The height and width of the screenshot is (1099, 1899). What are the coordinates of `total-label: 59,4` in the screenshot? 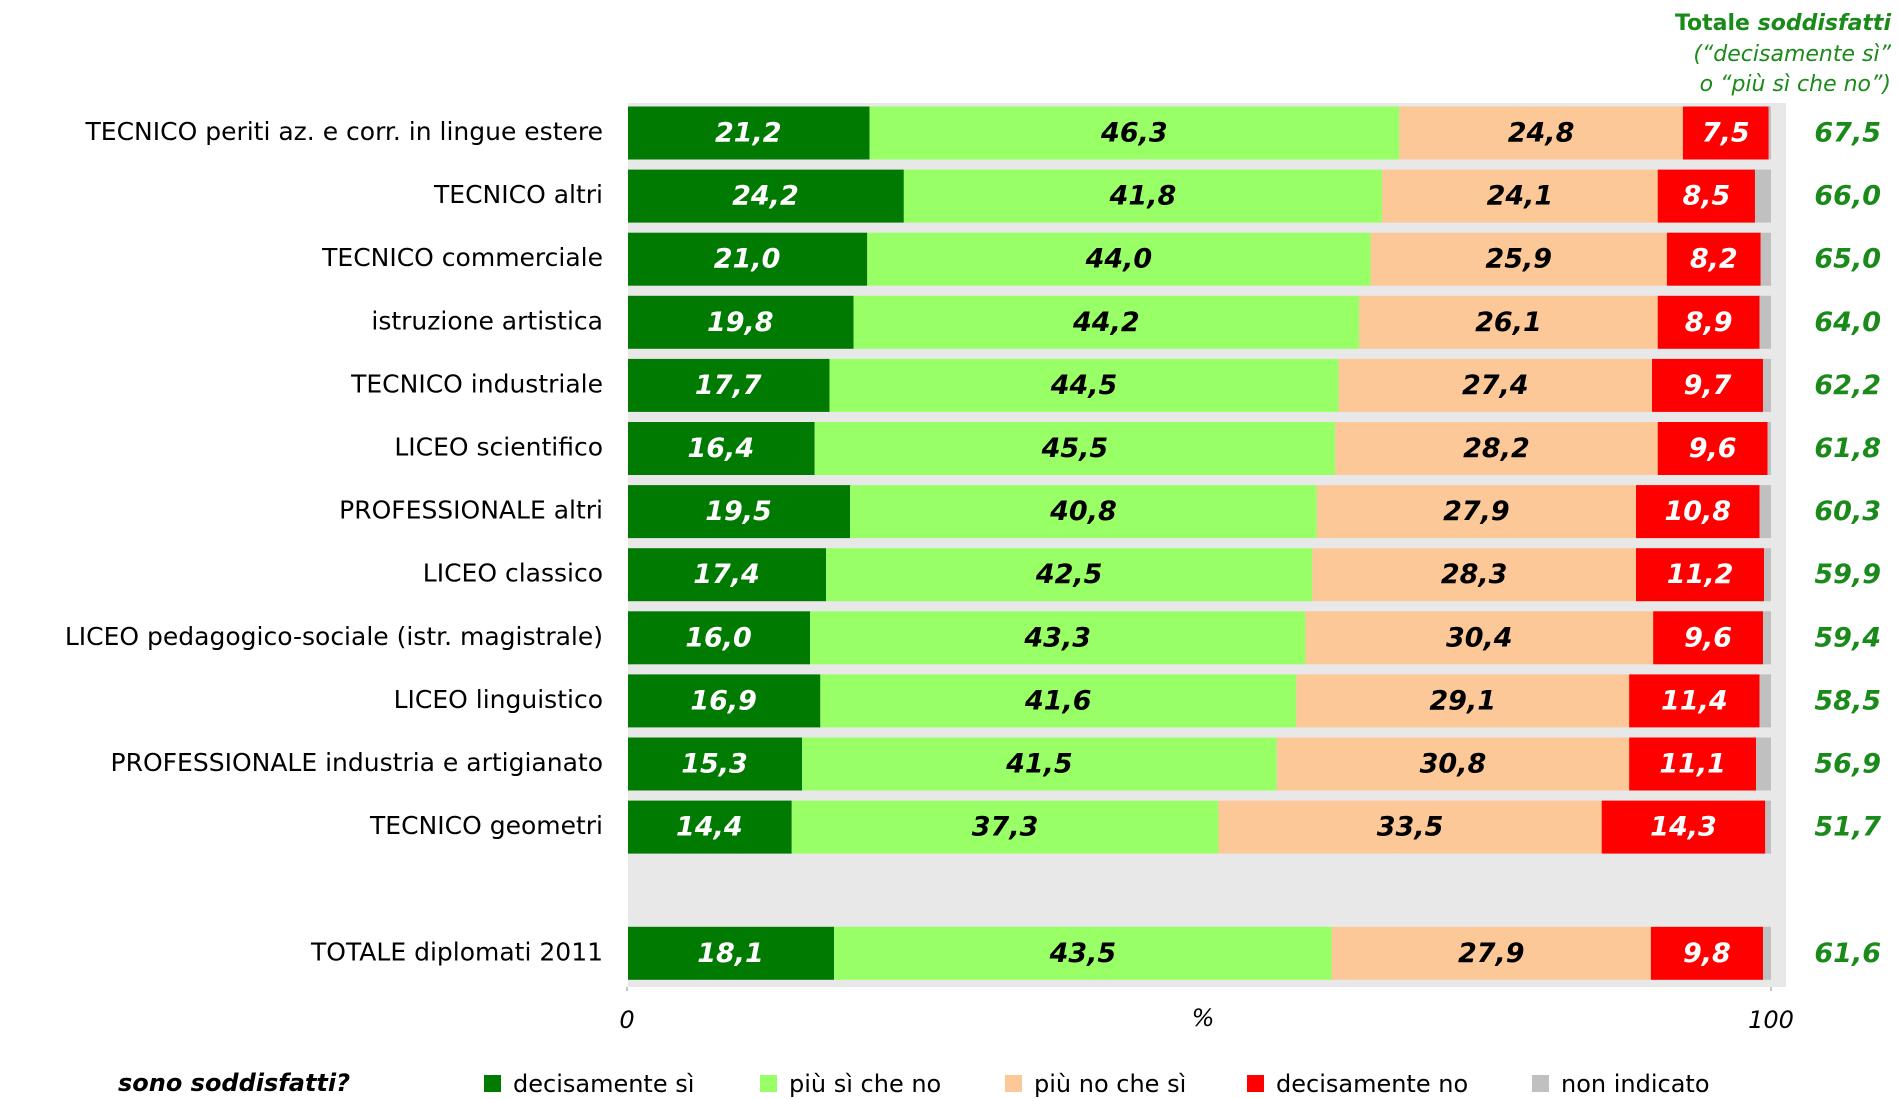 It's located at (1847, 637).